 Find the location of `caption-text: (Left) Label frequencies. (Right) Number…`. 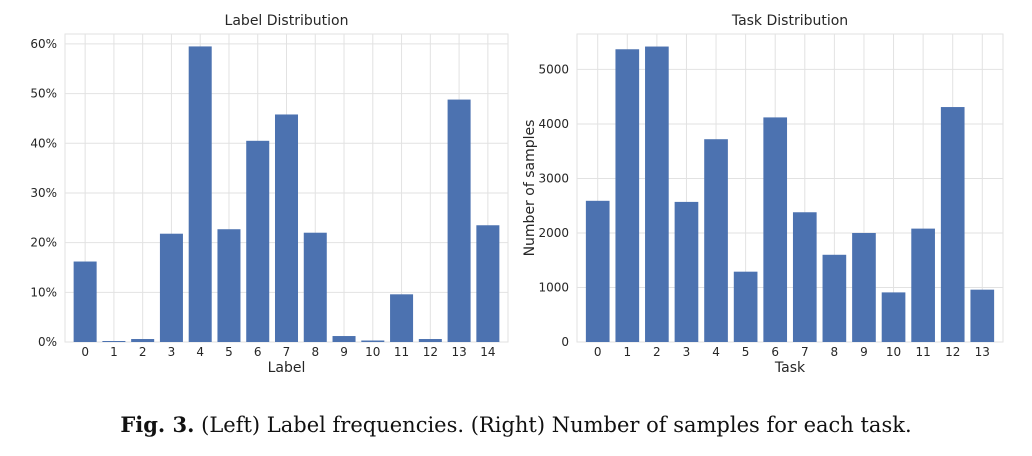

caption-text: (Left) Label frequencies. (Right) Number… is located at coordinates (556, 425).